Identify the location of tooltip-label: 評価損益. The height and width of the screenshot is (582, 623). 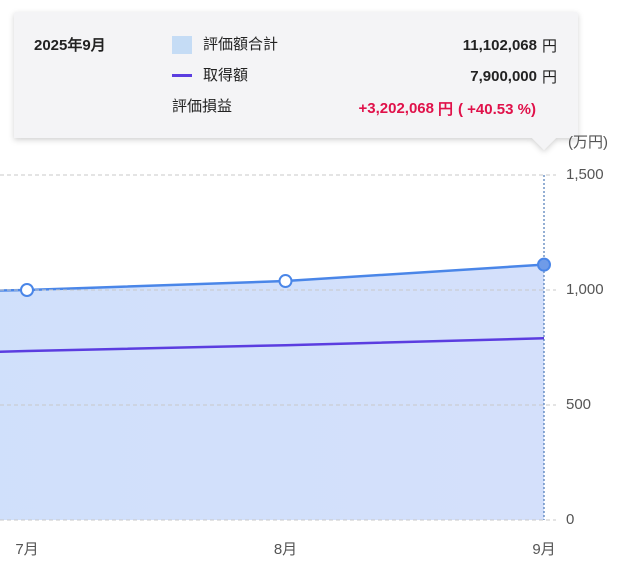
(202, 106).